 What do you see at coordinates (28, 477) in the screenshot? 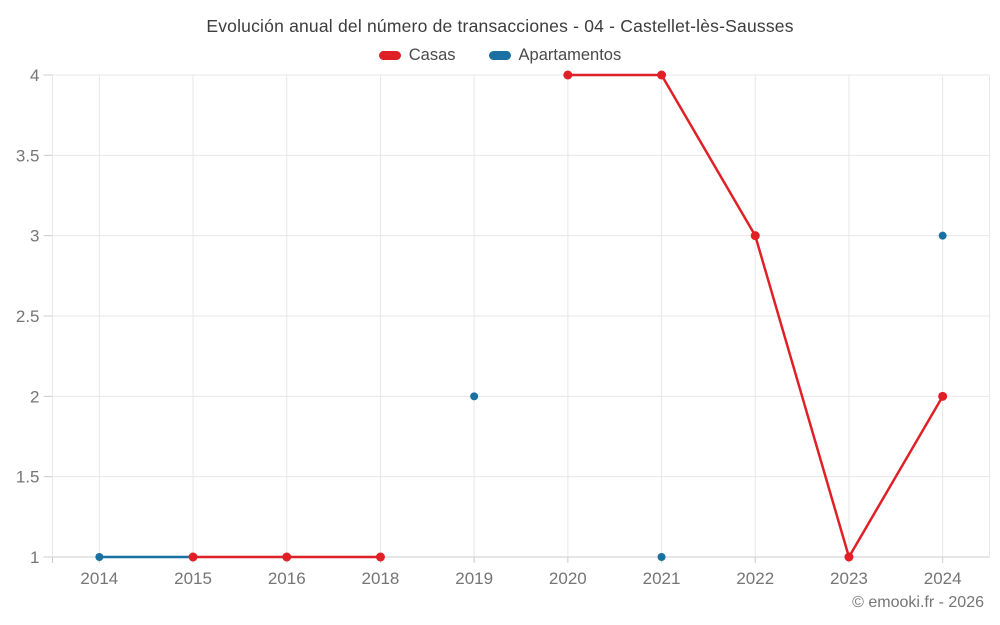
I see `y-tick-label: 1.5` at bounding box center [28, 477].